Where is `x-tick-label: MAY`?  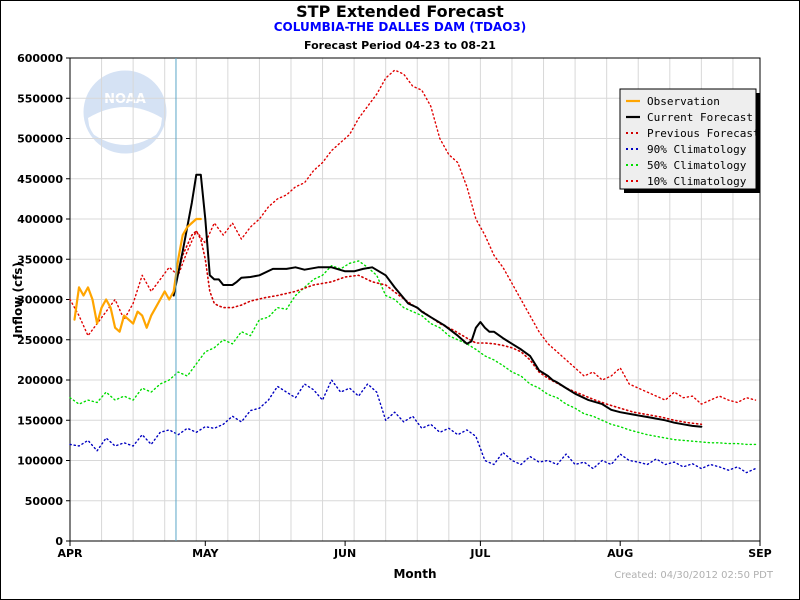
x-tick-label: MAY is located at coordinates (205, 553).